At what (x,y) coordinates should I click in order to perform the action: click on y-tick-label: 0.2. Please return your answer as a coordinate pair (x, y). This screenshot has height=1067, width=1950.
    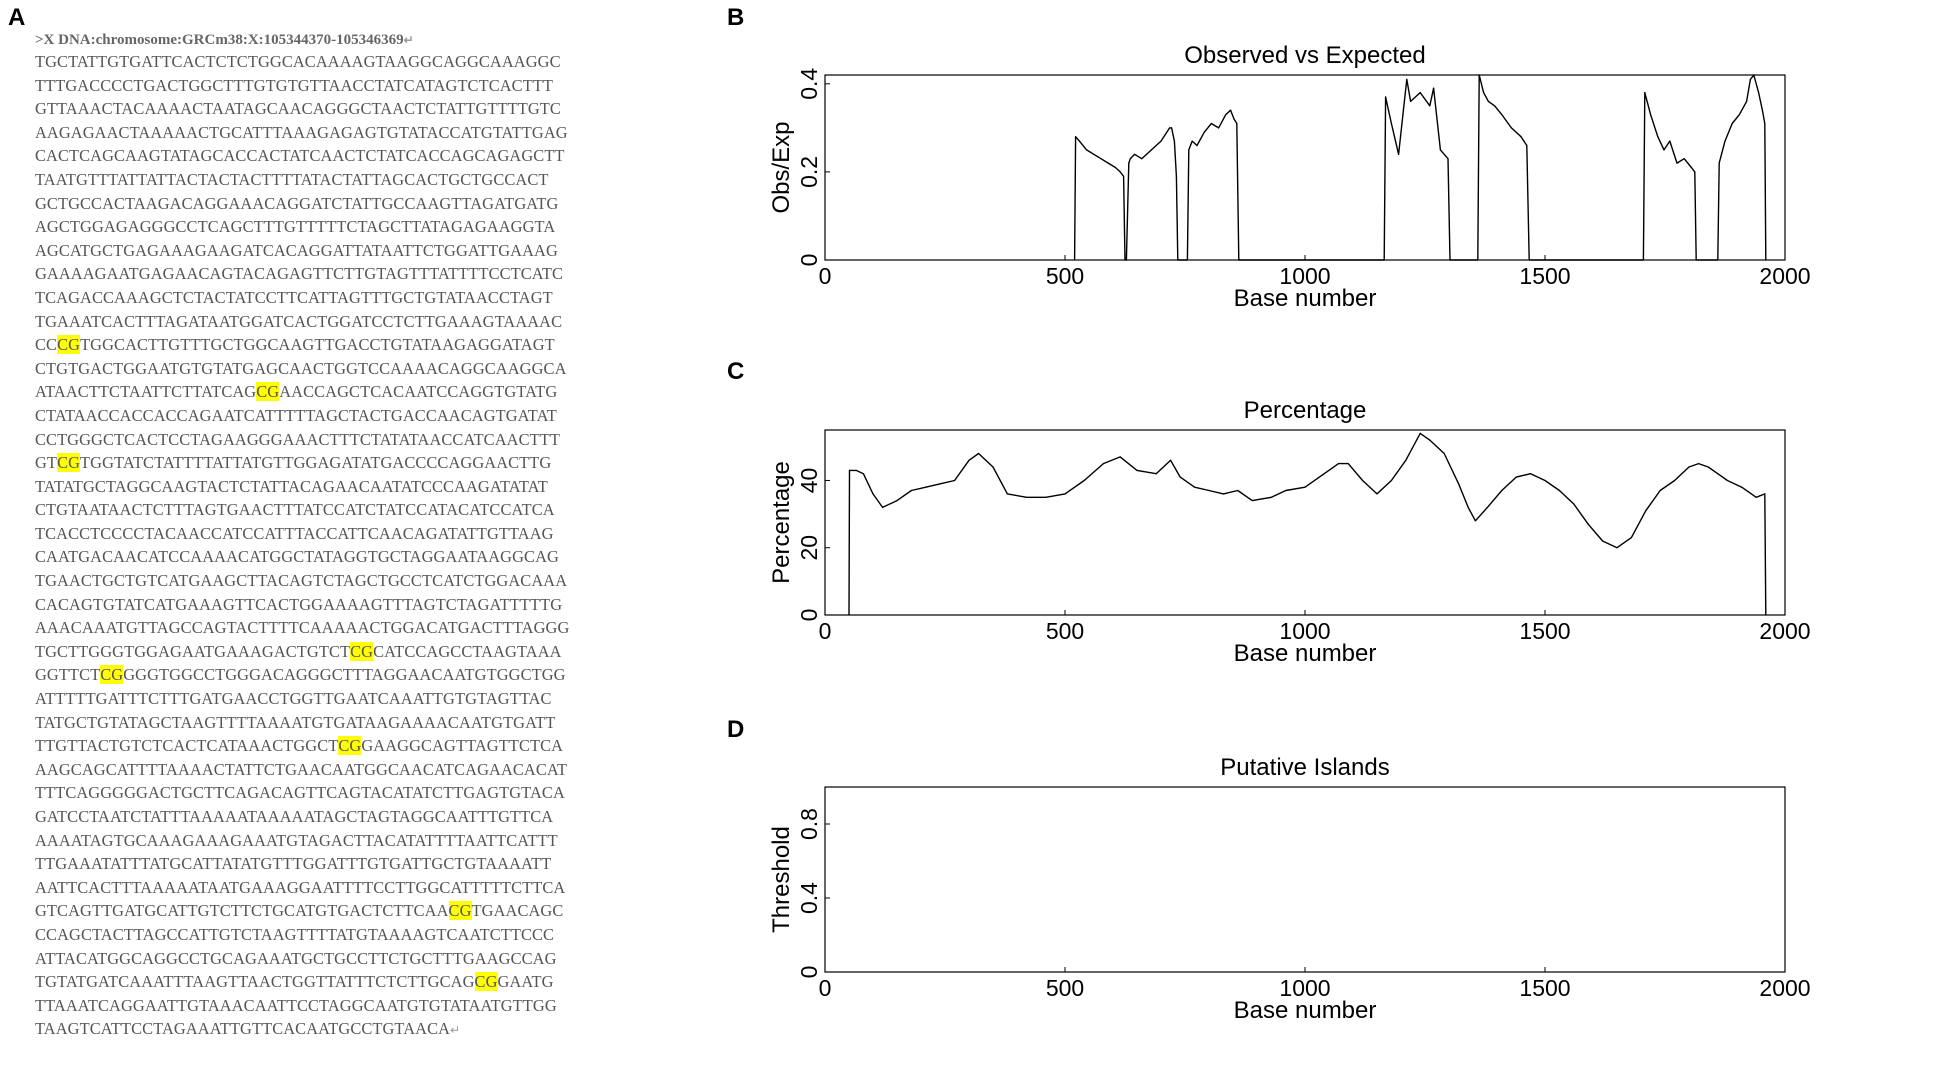
    Looking at the image, I should click on (809, 172).